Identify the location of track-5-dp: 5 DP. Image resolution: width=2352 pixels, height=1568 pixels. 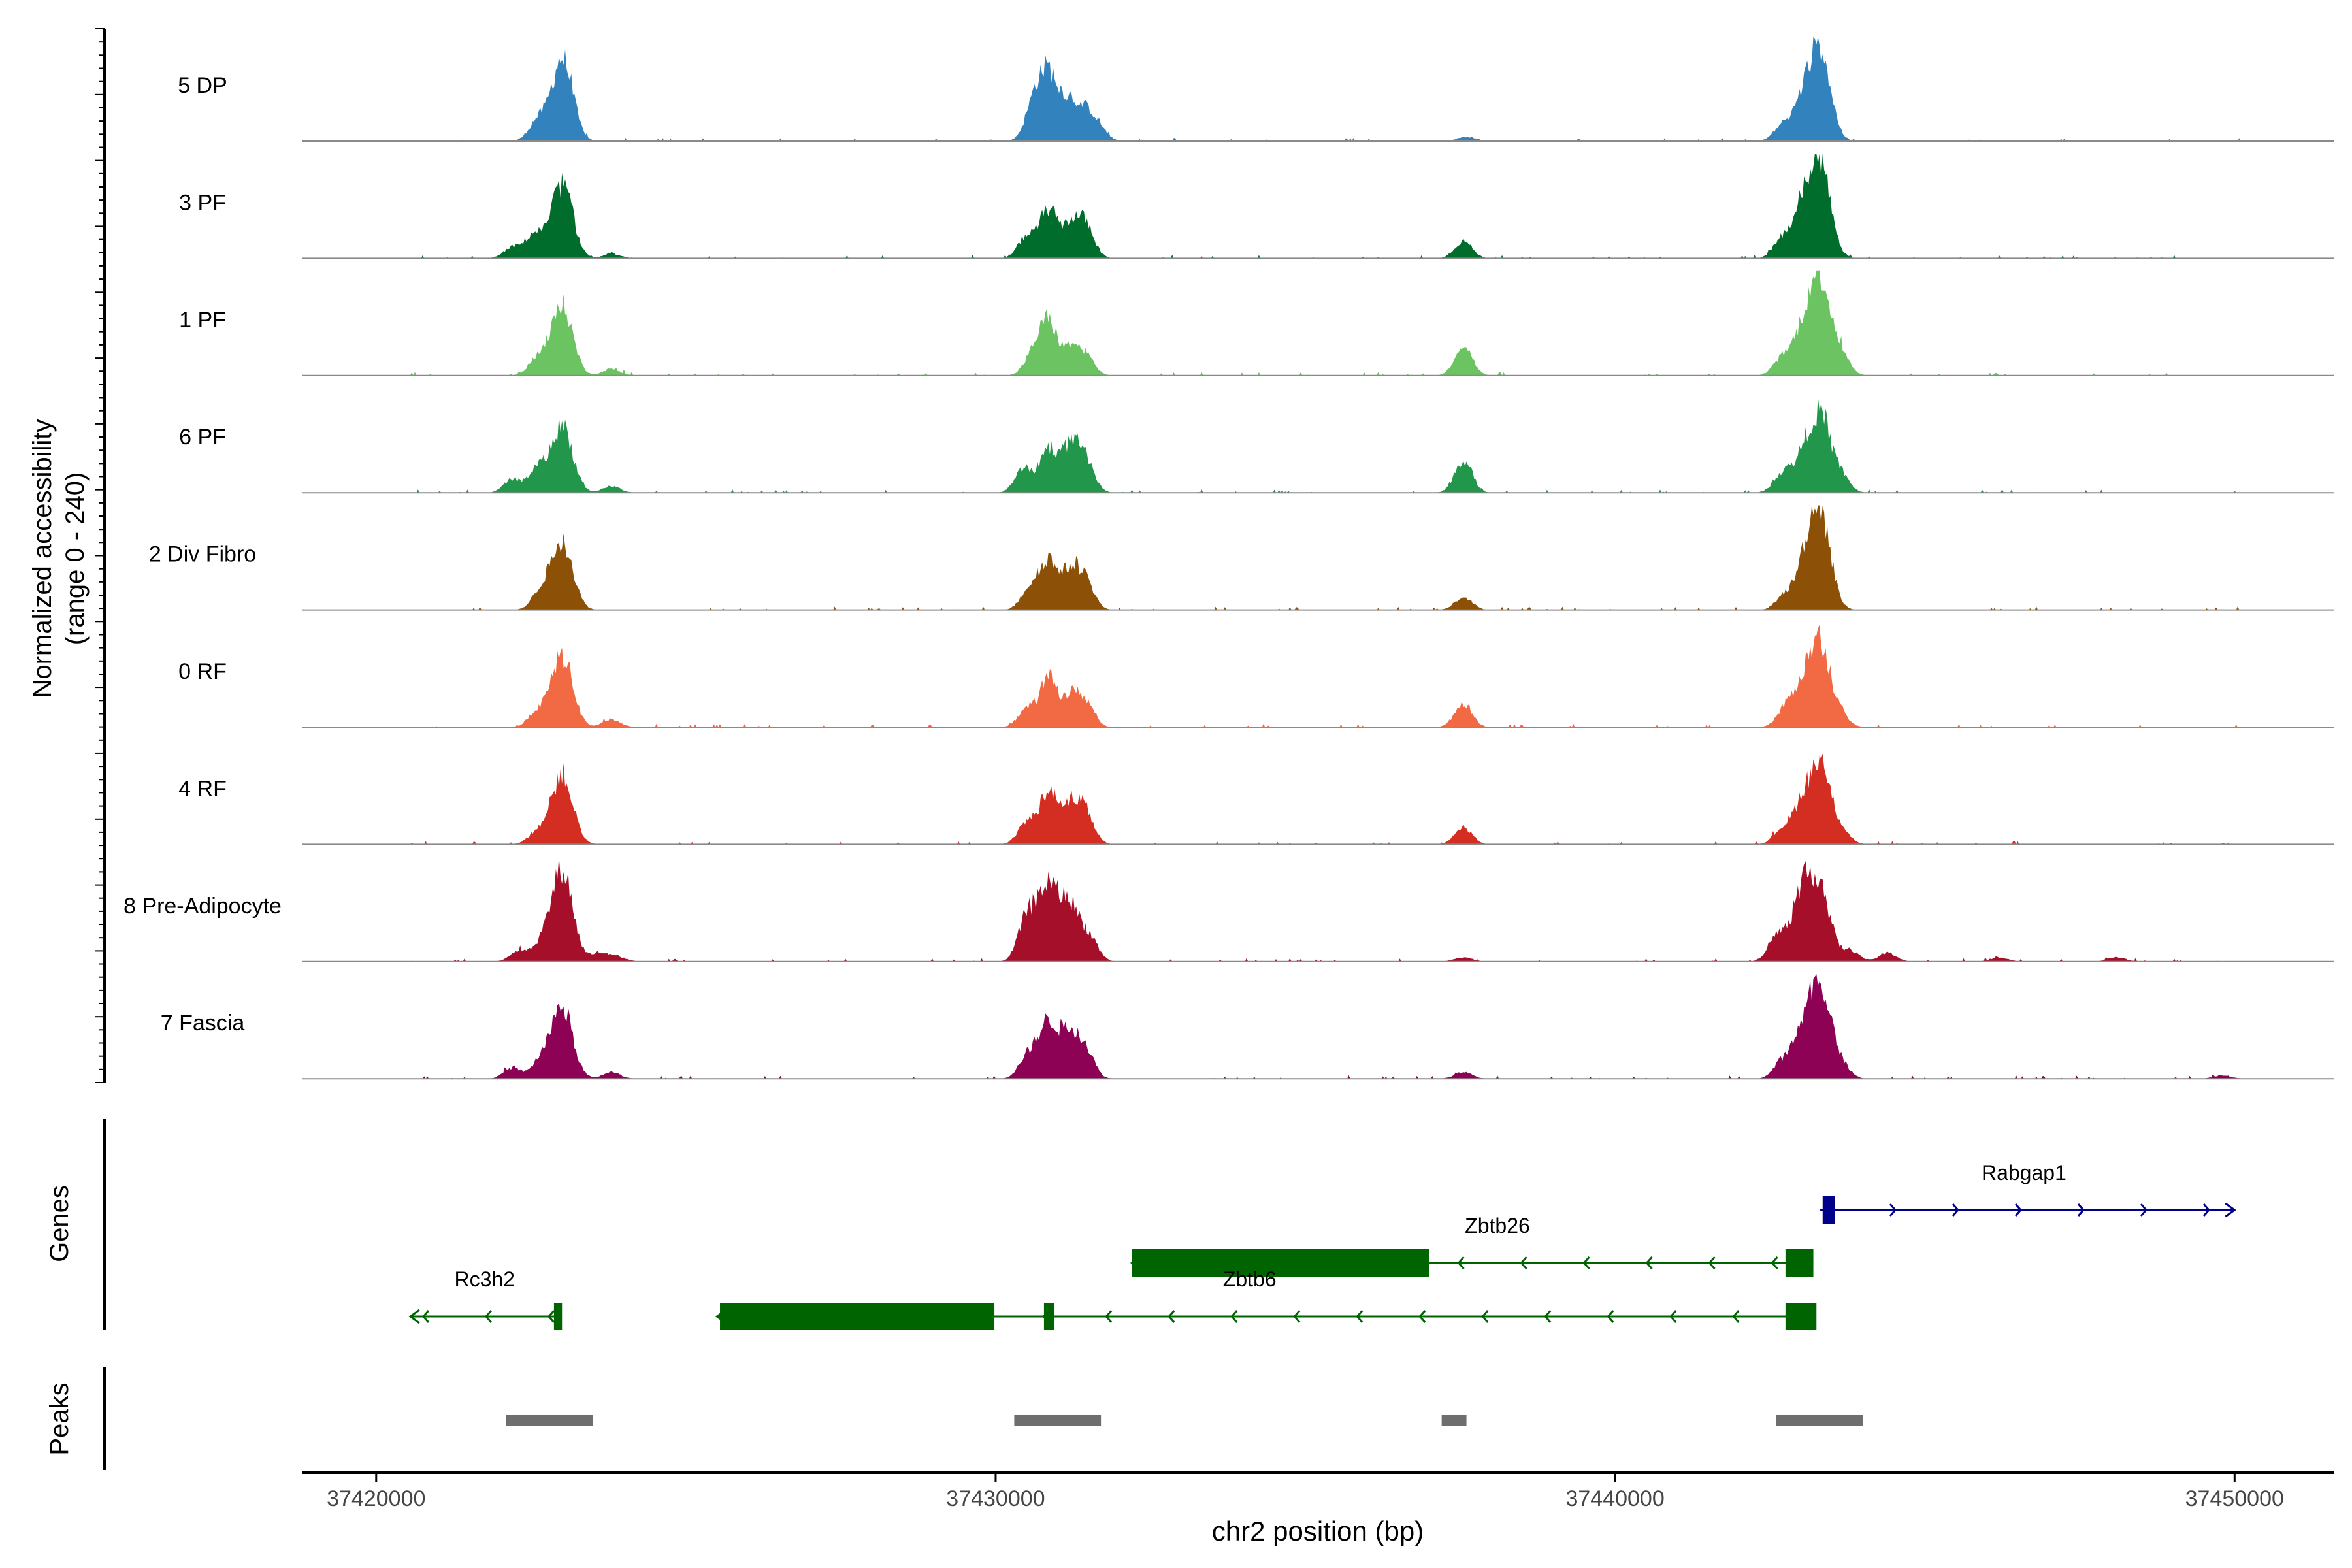
(1256, 89).